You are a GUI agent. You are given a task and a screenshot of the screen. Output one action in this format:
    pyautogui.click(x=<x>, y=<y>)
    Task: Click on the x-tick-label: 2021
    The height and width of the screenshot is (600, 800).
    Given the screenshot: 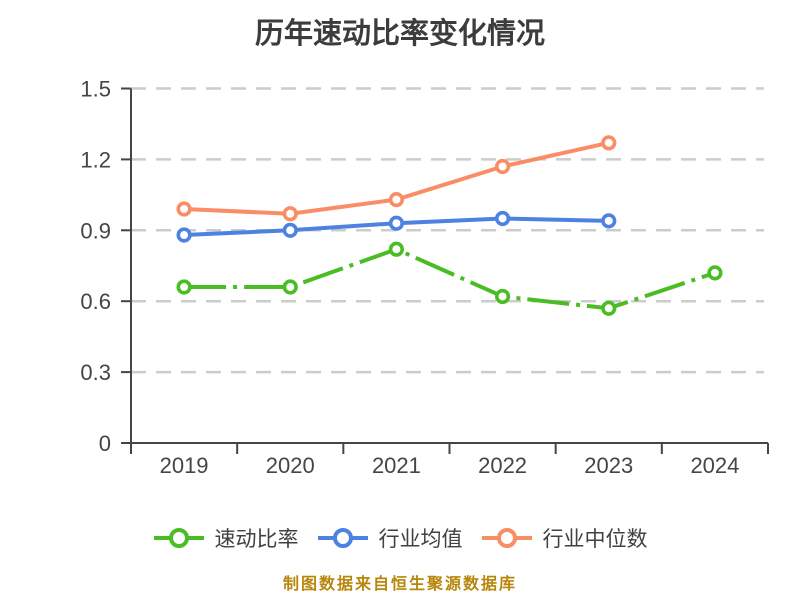 What is the action you would take?
    pyautogui.click(x=396, y=465)
    